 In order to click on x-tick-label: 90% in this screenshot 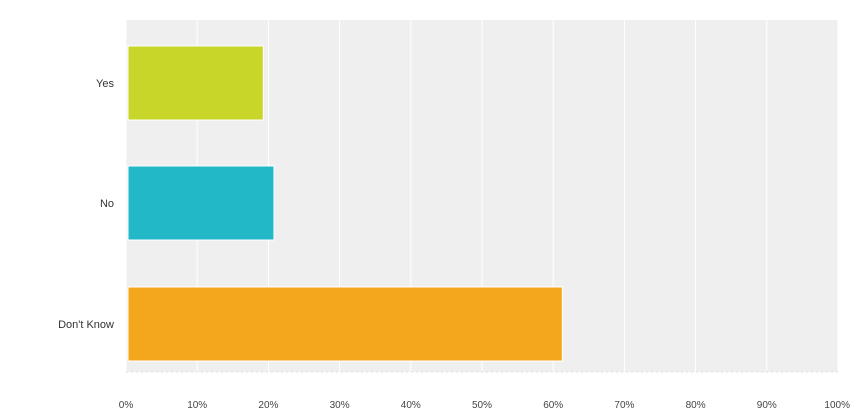, I will do `click(767, 405)`.